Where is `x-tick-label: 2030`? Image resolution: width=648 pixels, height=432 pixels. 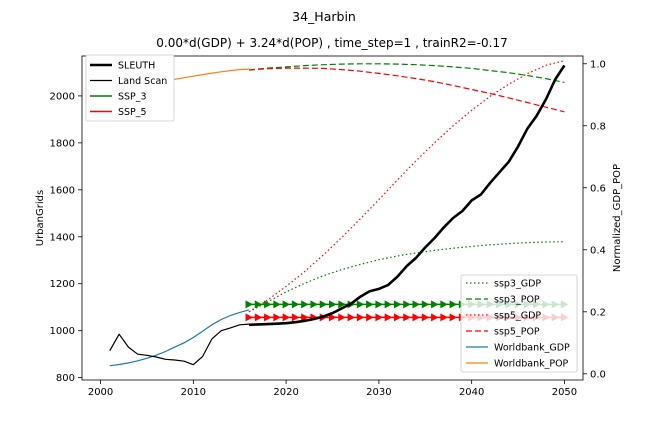
x-tick-label: 2030 is located at coordinates (378, 392).